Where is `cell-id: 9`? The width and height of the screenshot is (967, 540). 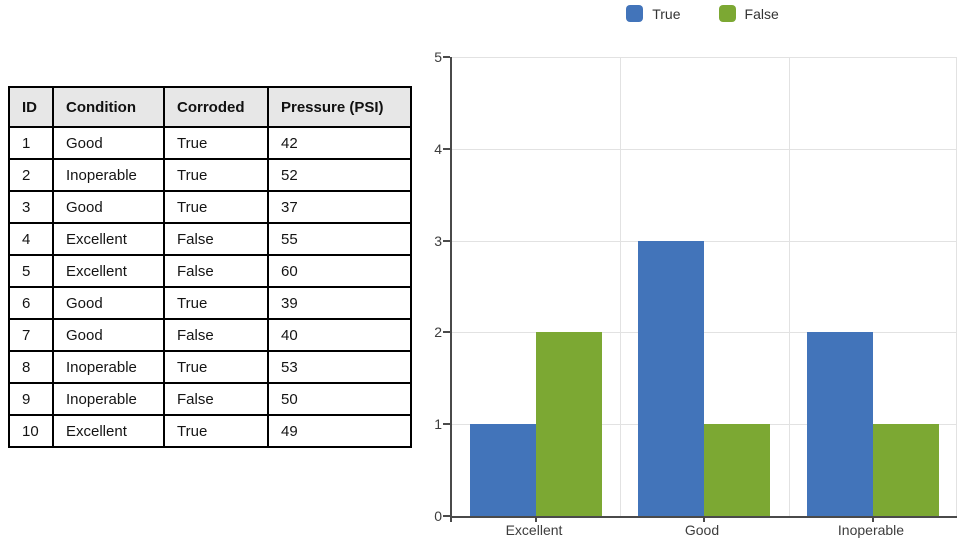 cell-id: 9 is located at coordinates (31, 399).